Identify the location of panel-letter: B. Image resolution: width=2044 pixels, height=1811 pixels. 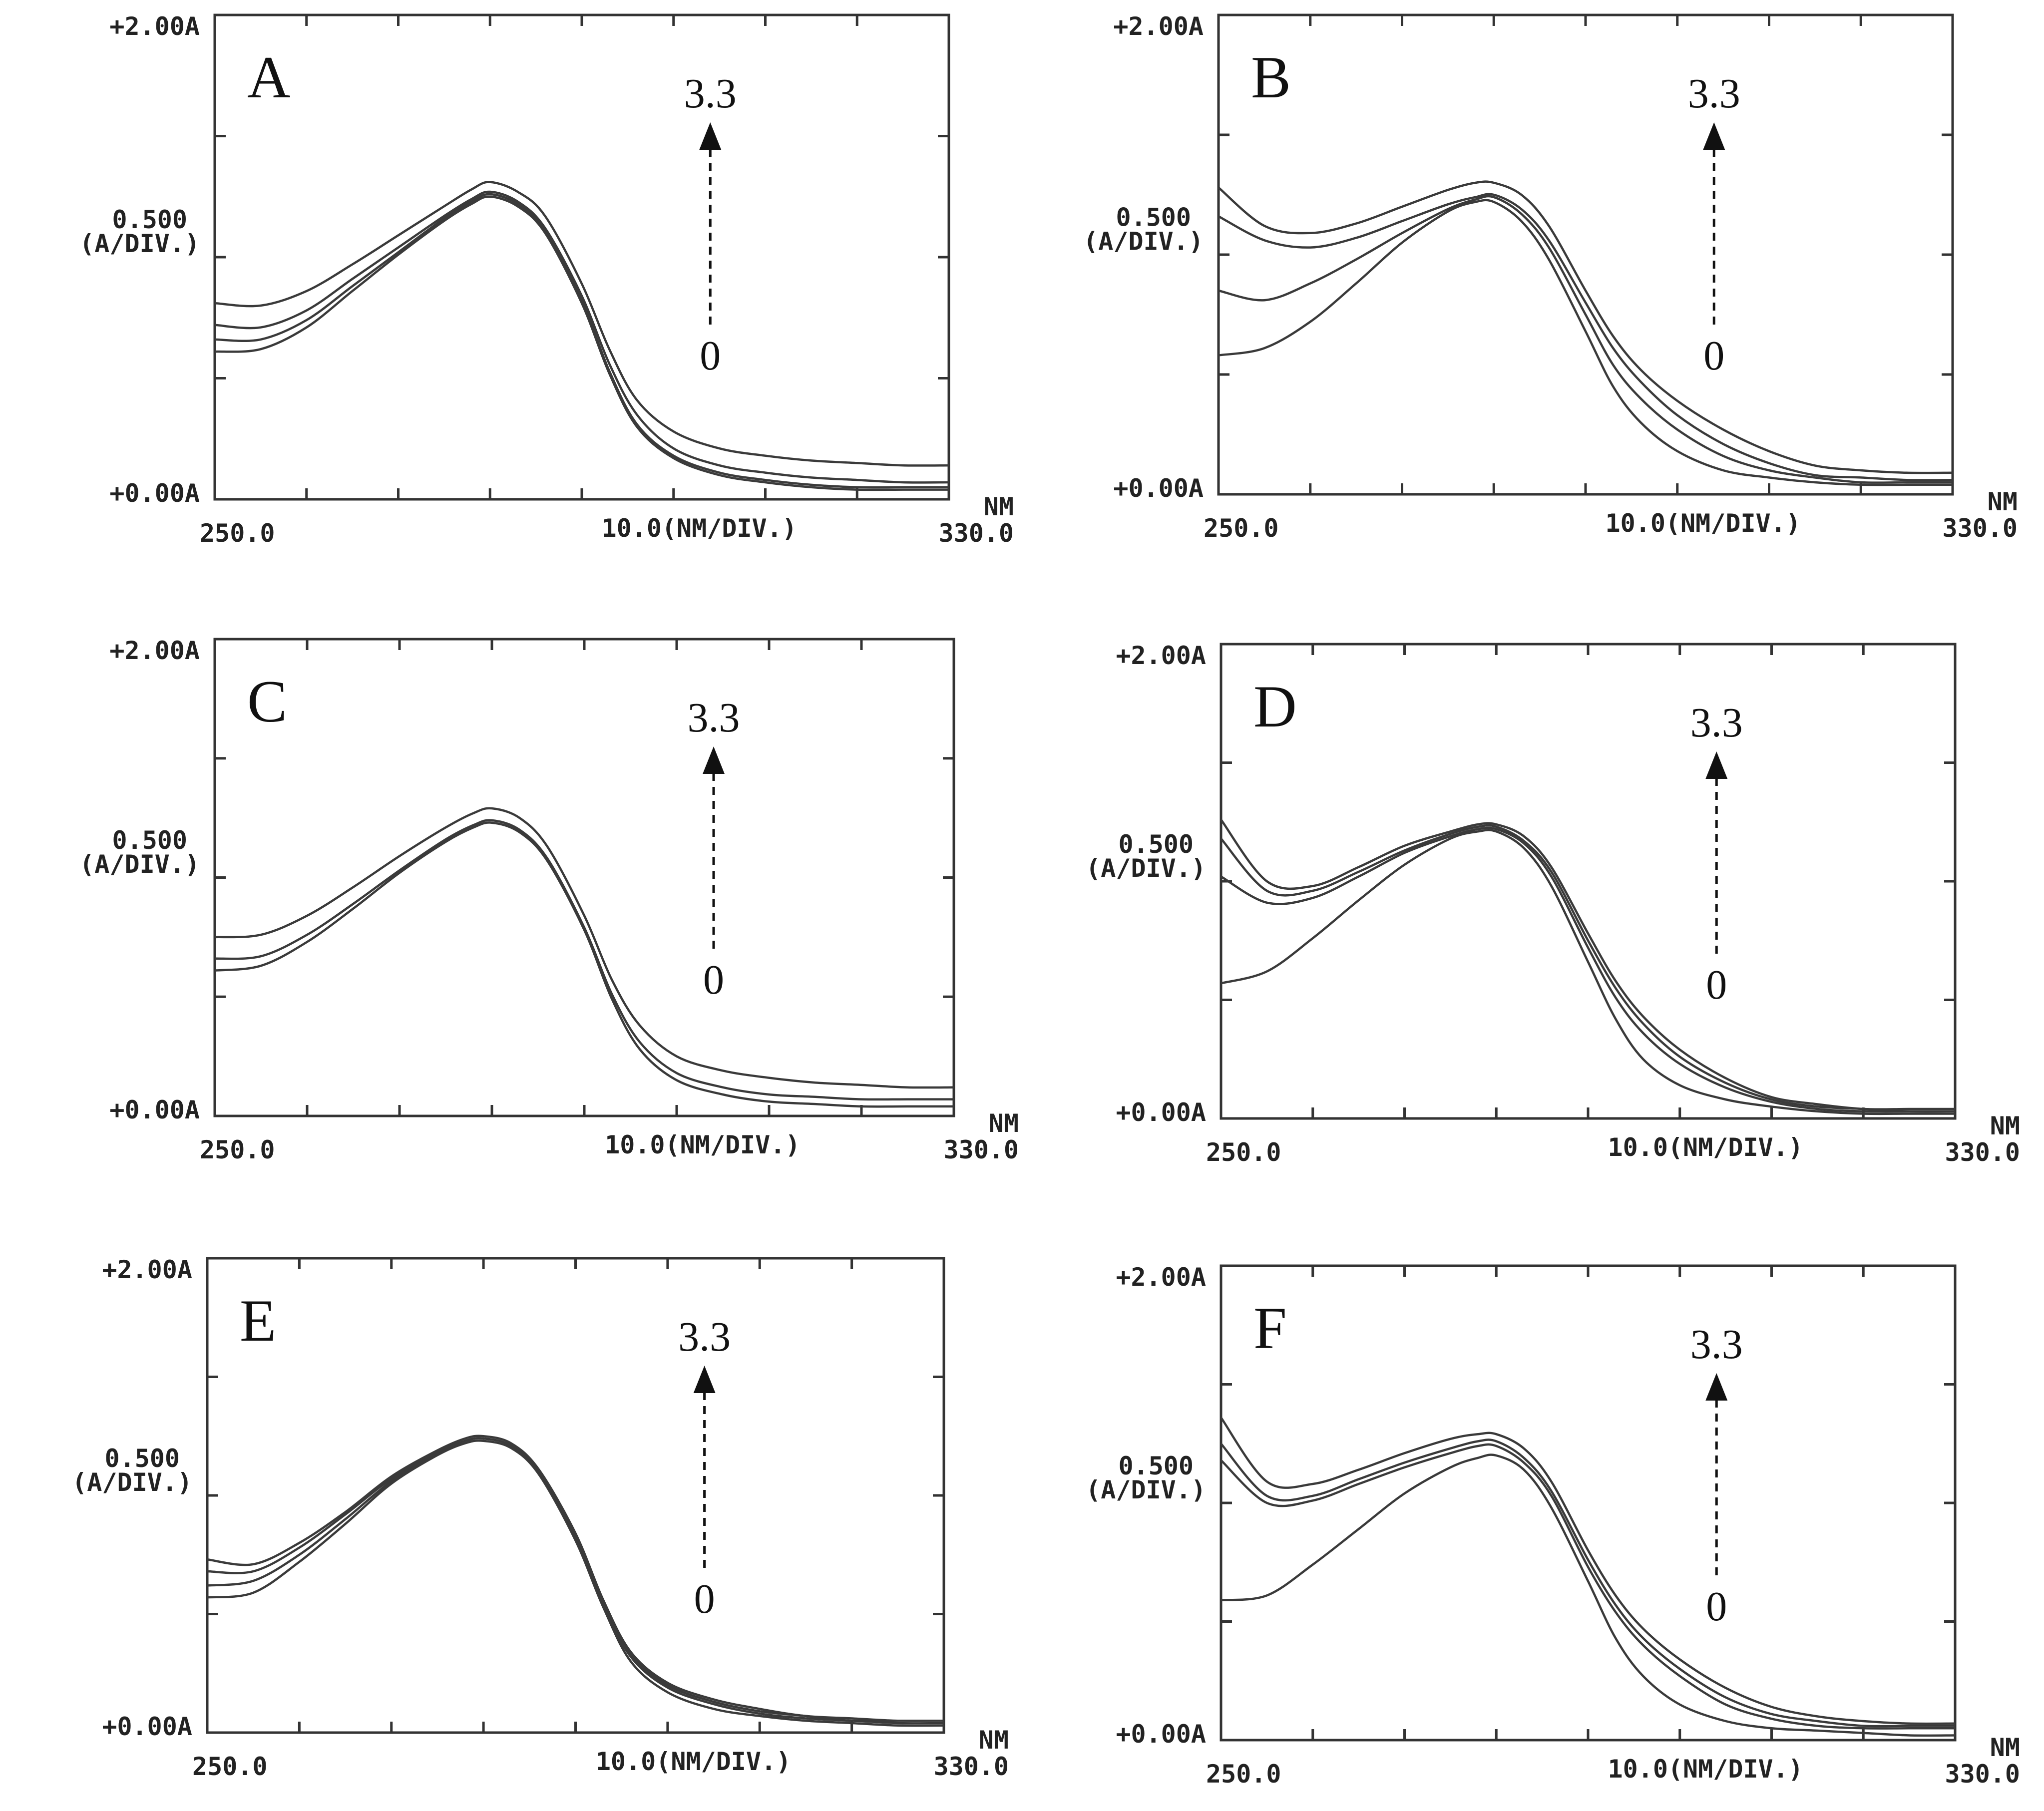
(1271, 77).